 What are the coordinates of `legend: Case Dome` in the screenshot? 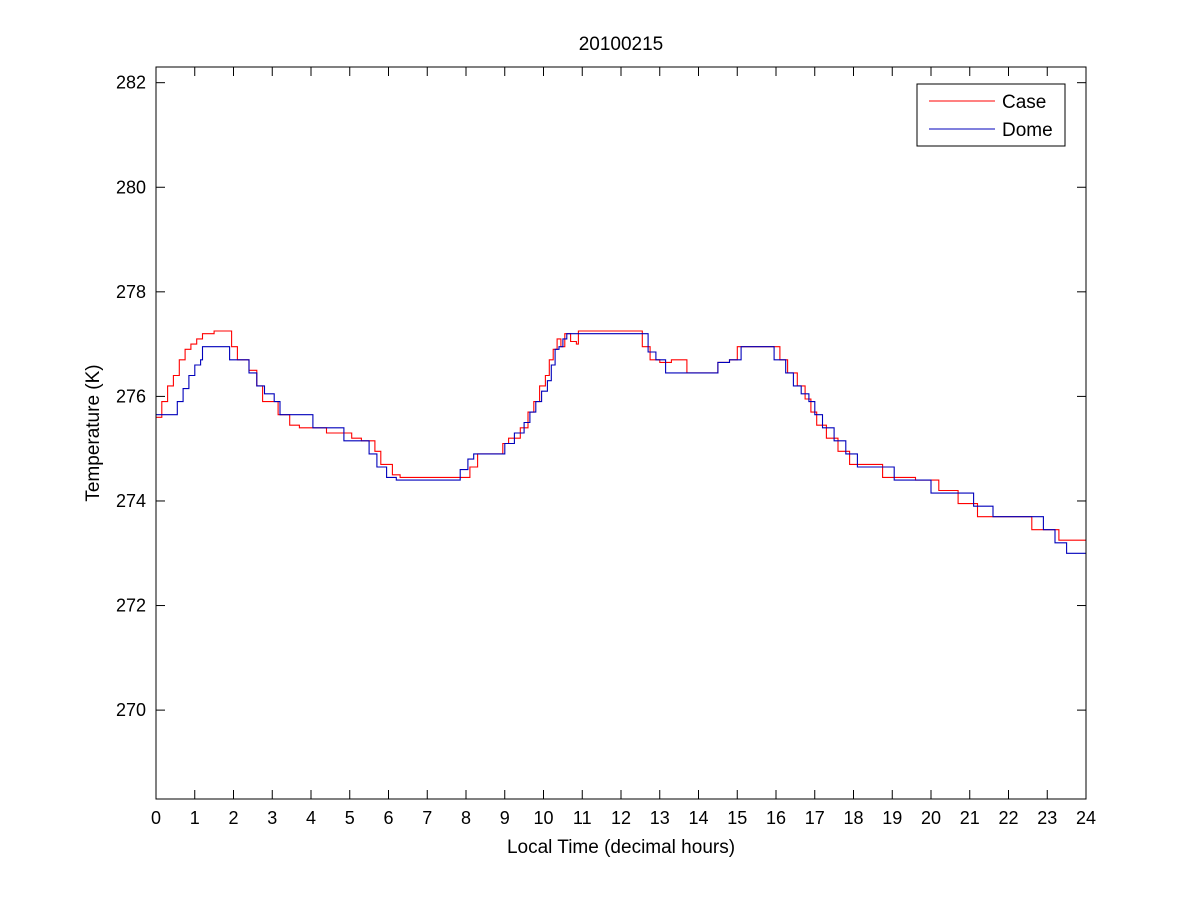 It's located at (991, 115).